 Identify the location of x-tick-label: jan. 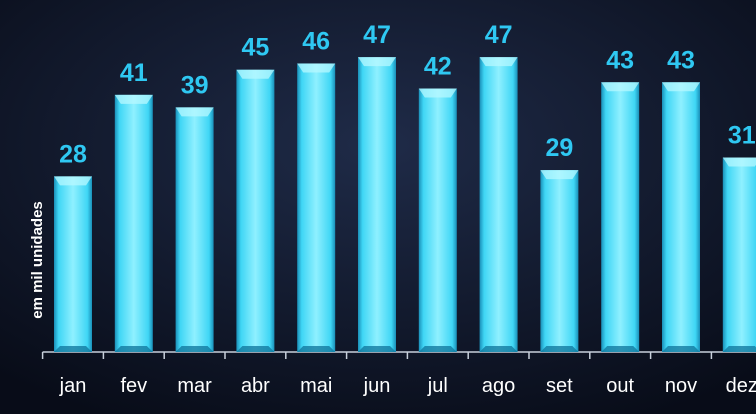
(73, 386).